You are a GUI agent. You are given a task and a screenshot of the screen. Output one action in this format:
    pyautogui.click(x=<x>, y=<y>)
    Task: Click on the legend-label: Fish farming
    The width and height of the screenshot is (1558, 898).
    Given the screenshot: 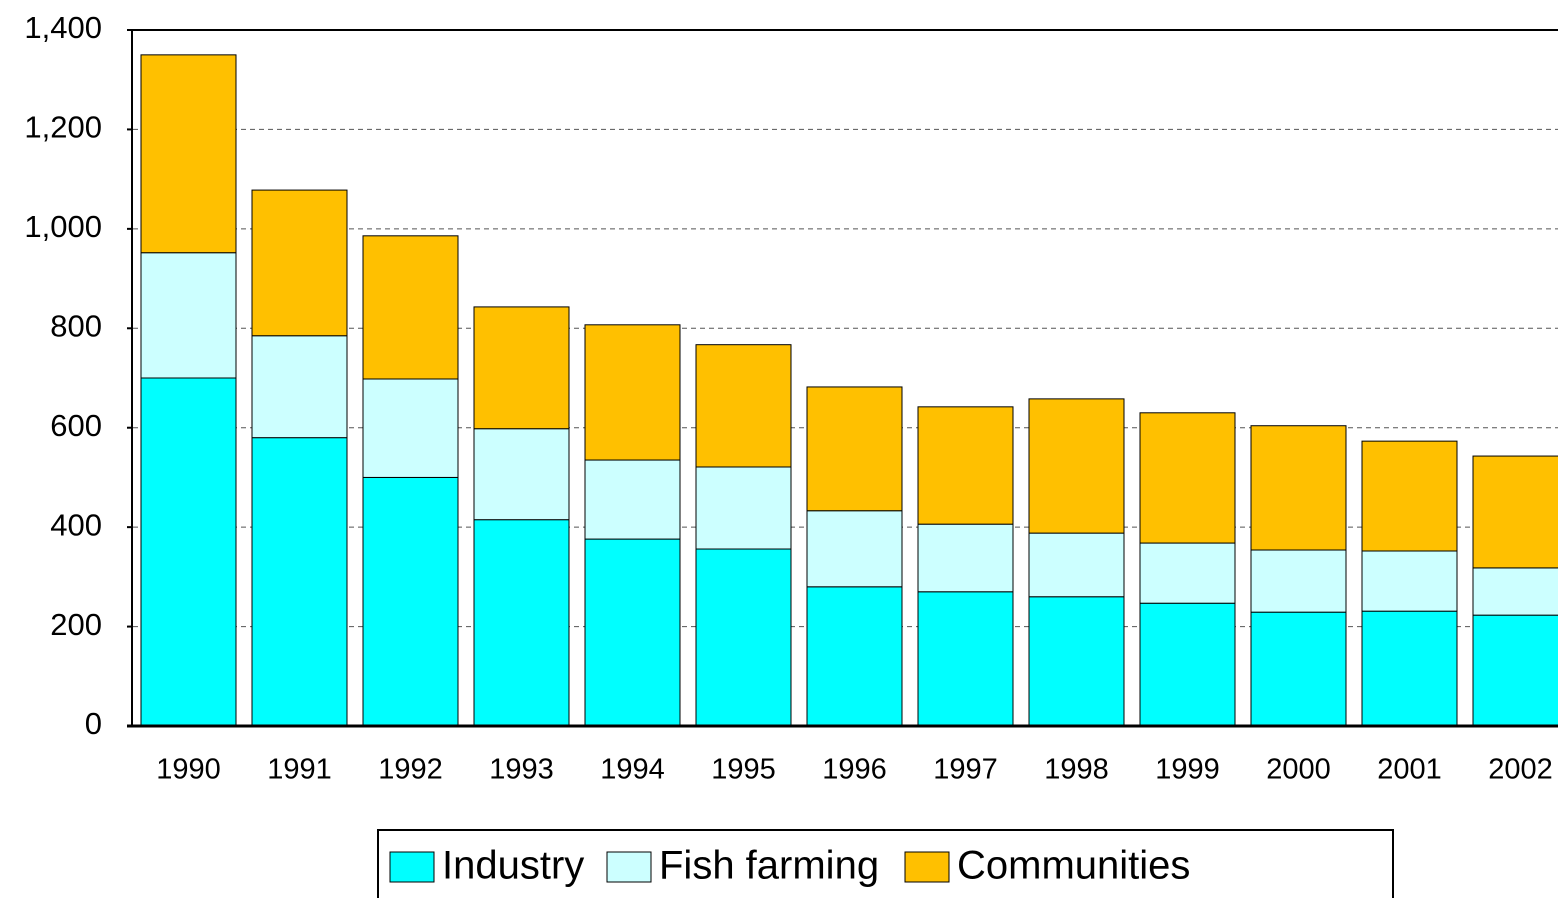 What is the action you would take?
    pyautogui.click(x=769, y=866)
    